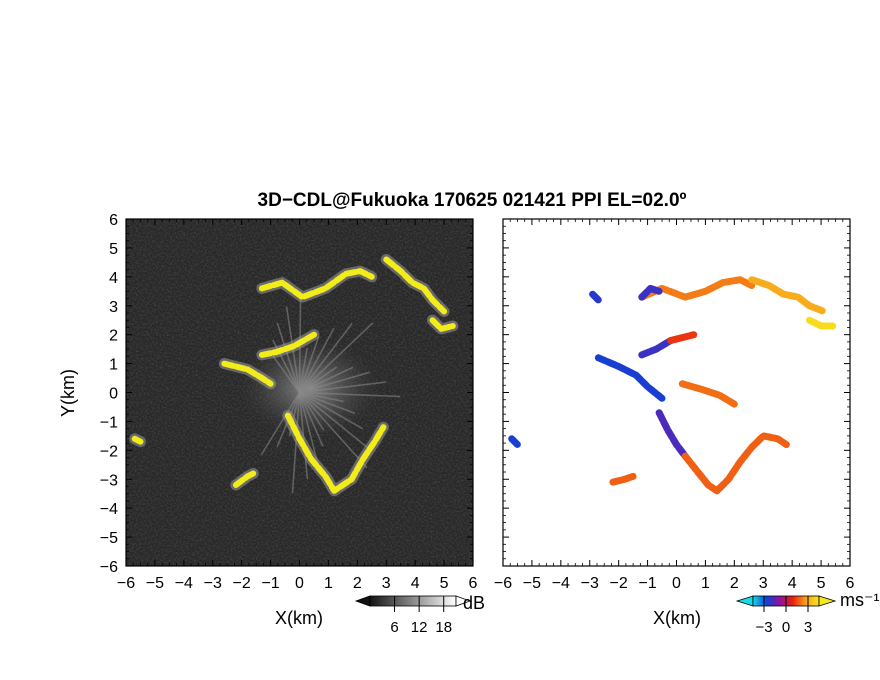  Describe the element at coordinates (783, 616) in the screenshot. I see `colorbar-ticks: −3 0 3` at that location.